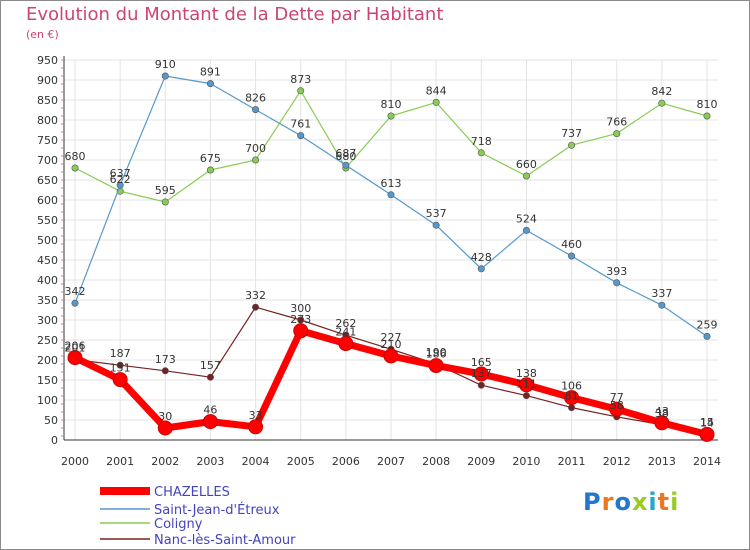  Describe the element at coordinates (436, 90) in the screenshot. I see `data-label: 844` at that location.